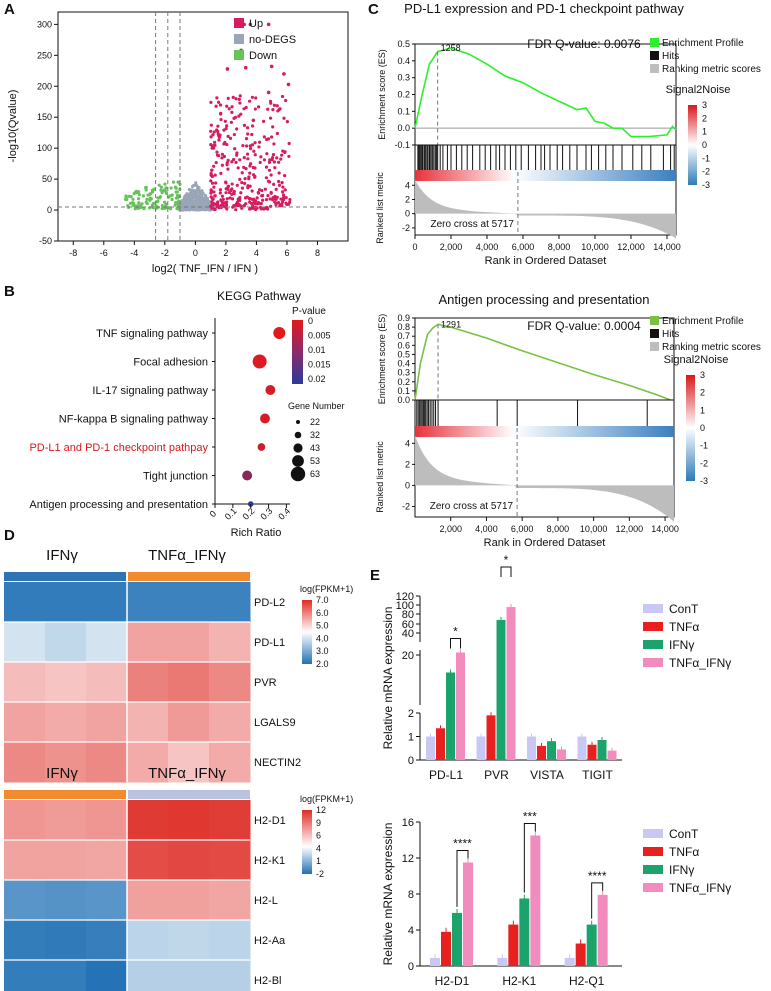  What do you see at coordinates (298, 461) in the screenshot?
I see `gene-size-dot` at bounding box center [298, 461].